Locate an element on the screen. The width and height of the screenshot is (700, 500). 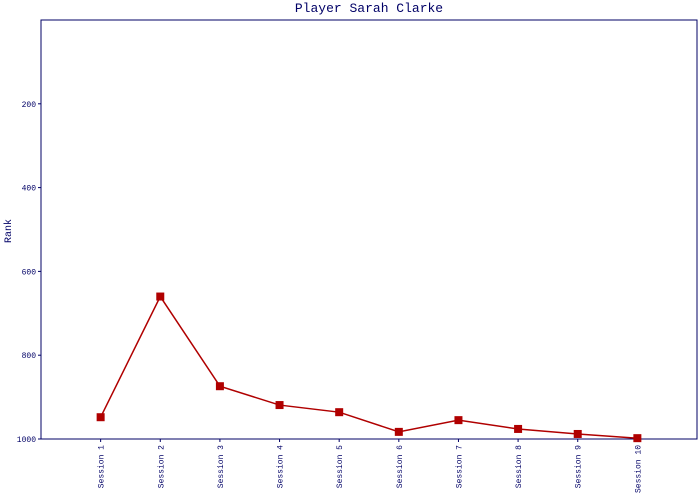
x-tick-label: Session 8 is located at coordinates (519, 466).